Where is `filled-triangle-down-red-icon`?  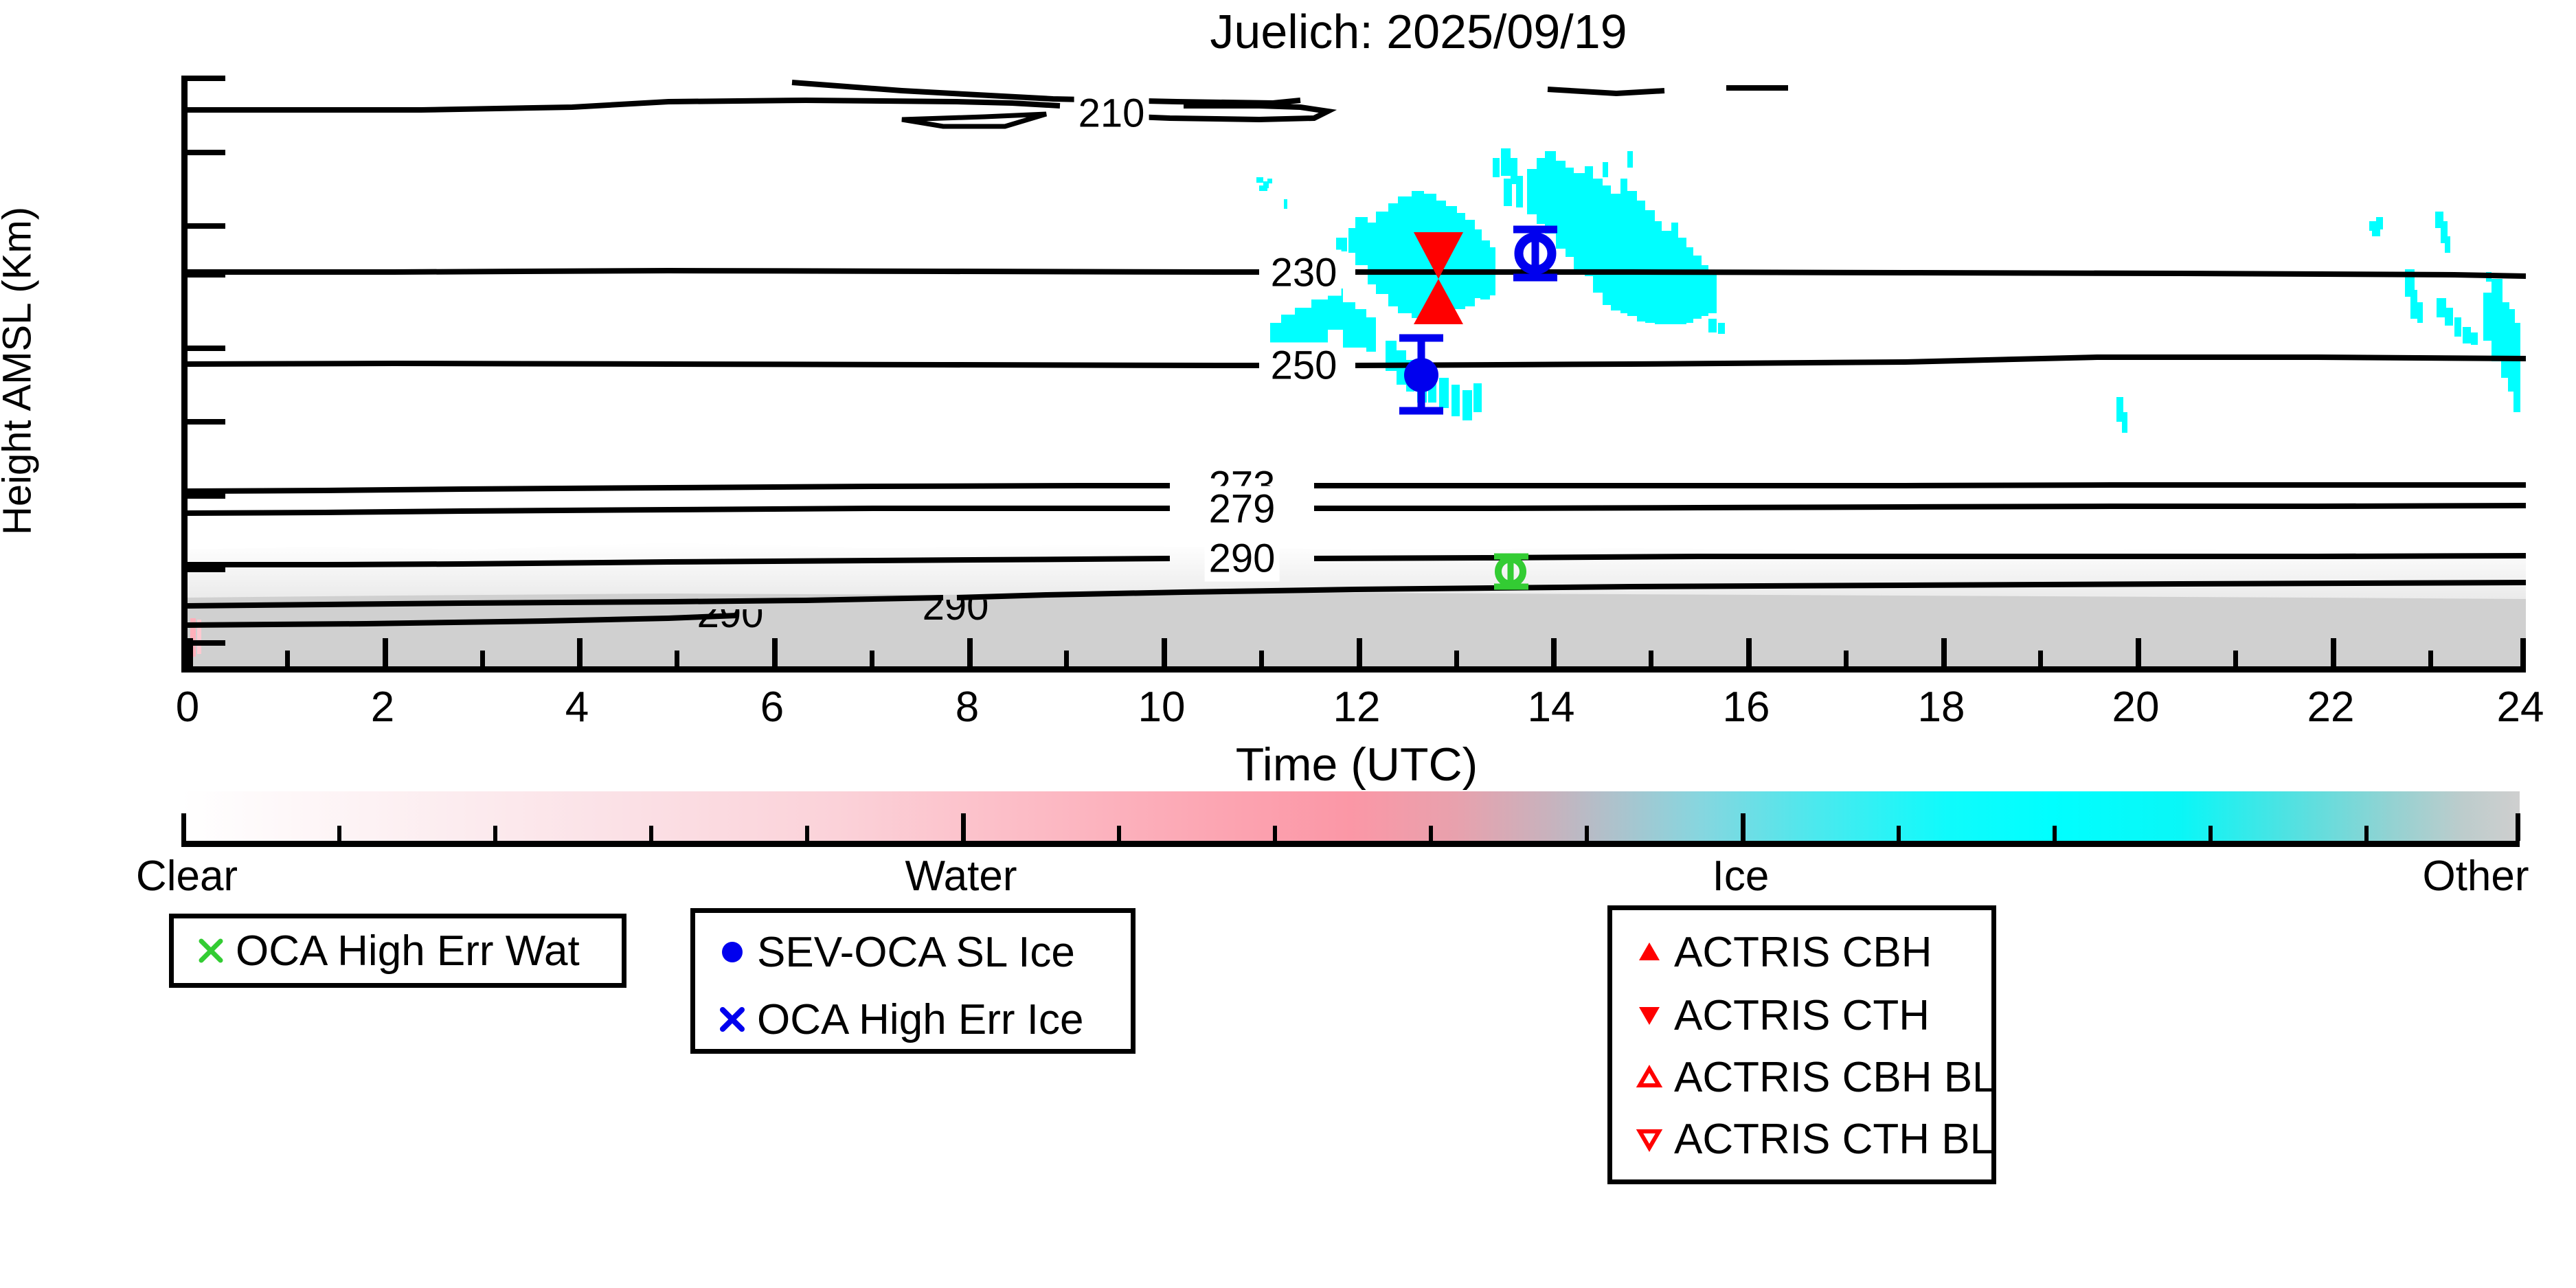
filled-triangle-down-red-icon is located at coordinates (1649, 1015).